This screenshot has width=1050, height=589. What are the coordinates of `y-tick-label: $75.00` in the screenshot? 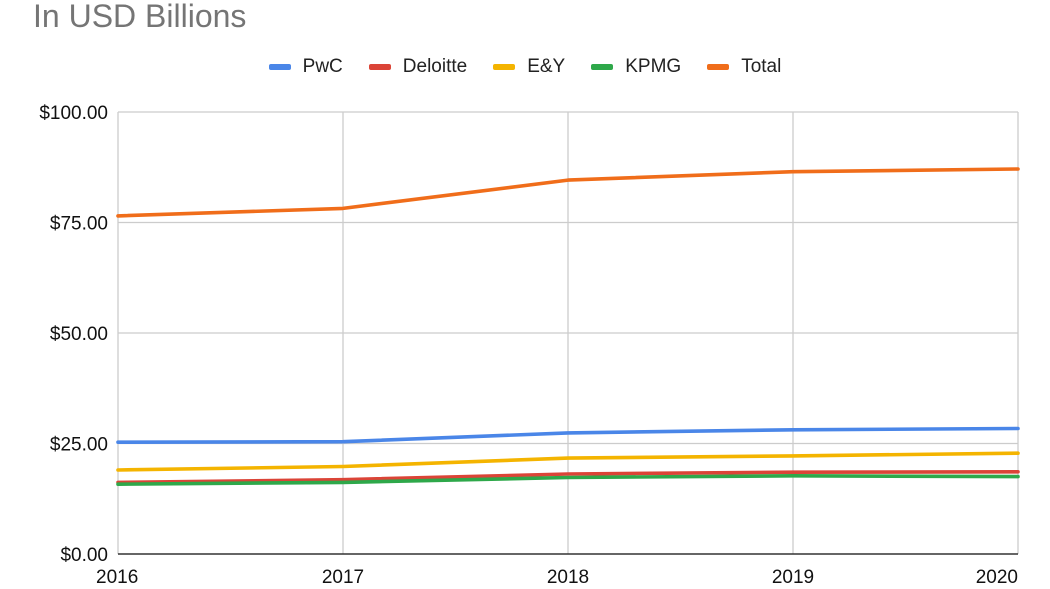 It's located at (79, 224).